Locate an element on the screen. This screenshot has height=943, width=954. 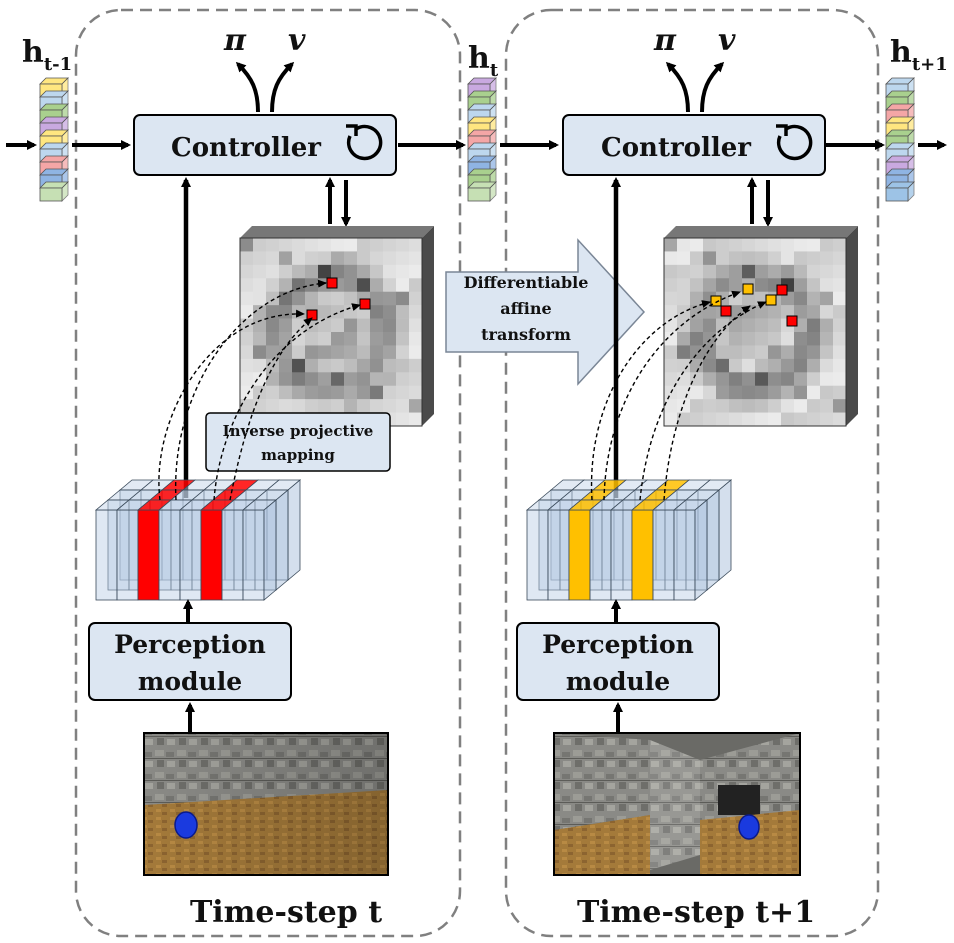
hidden-state-label-t-plus-1: ht+1 is located at coordinates (919, 55).